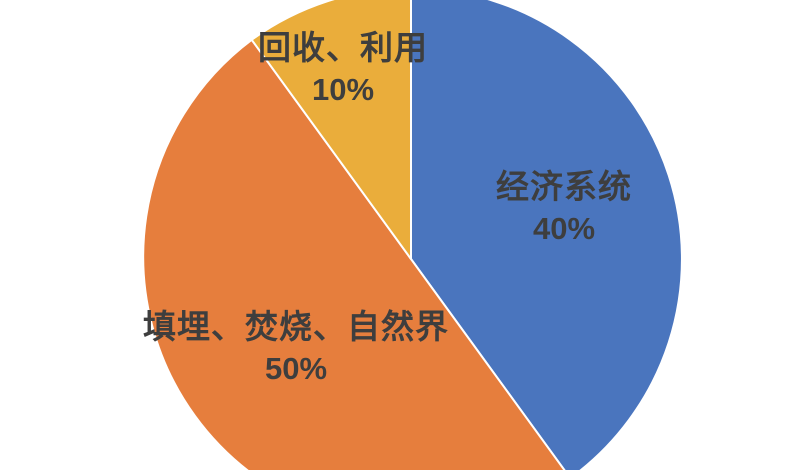  I want to click on slice-percentage: 50%, so click(296, 368).